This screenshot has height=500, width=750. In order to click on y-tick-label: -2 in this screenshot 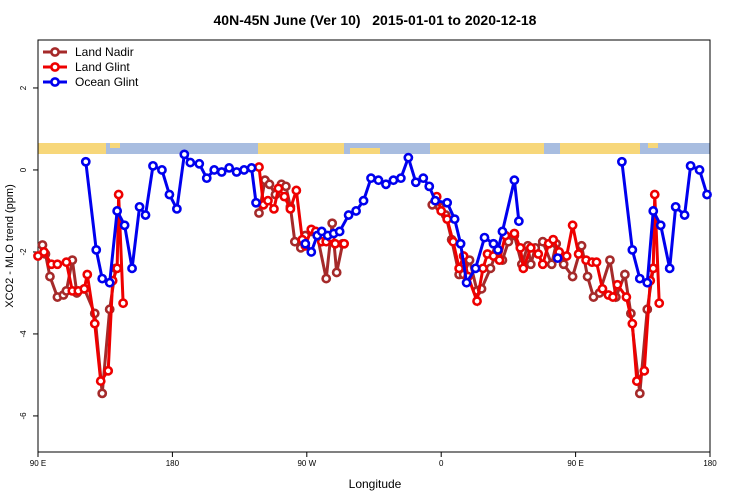, I will do `click(23, 252)`.